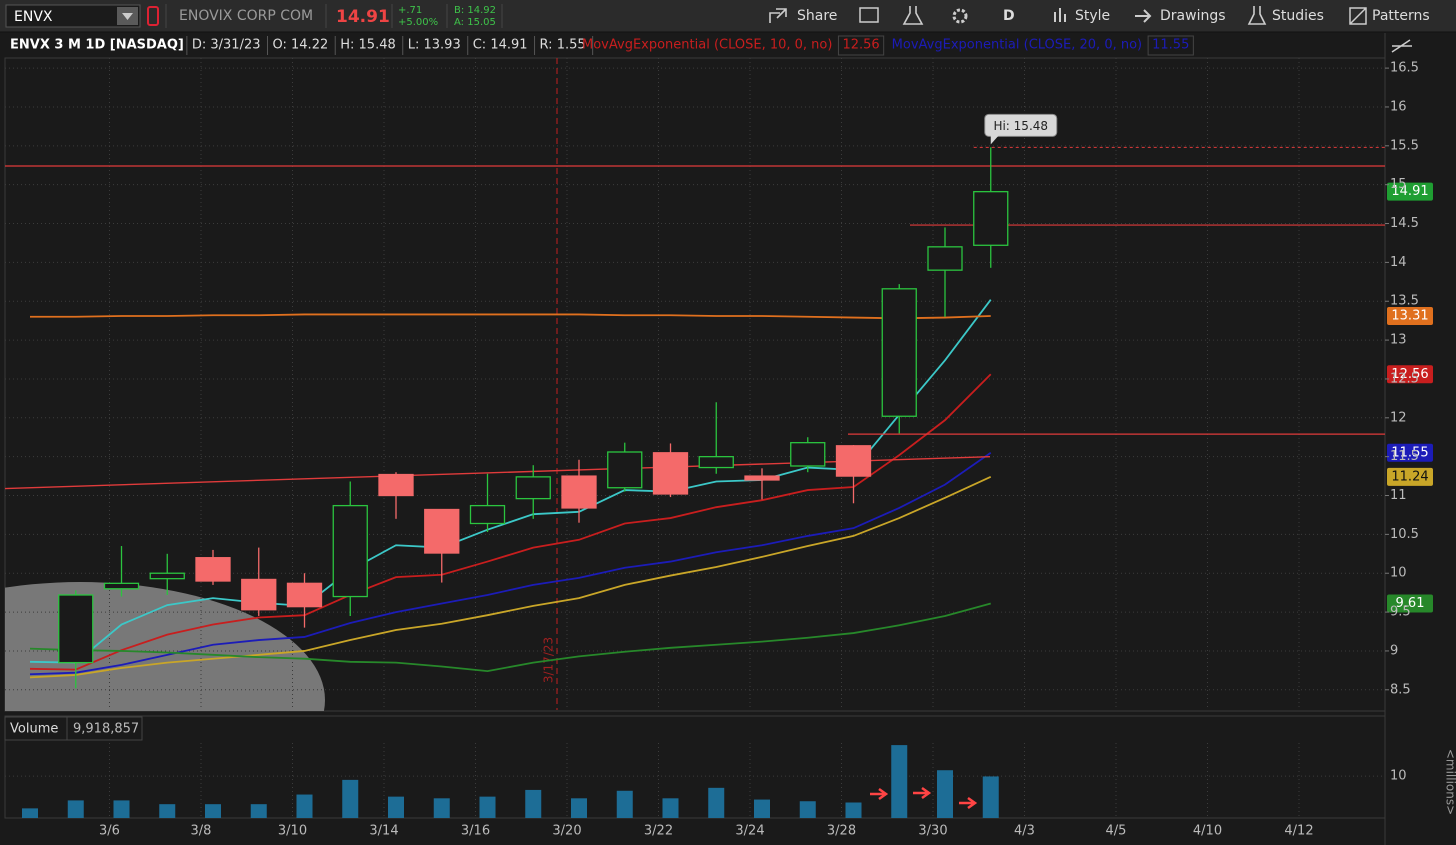 Image resolution: width=1456 pixels, height=845 pixels. Describe the element at coordinates (869, 15) in the screenshot. I see `news-icon` at that location.